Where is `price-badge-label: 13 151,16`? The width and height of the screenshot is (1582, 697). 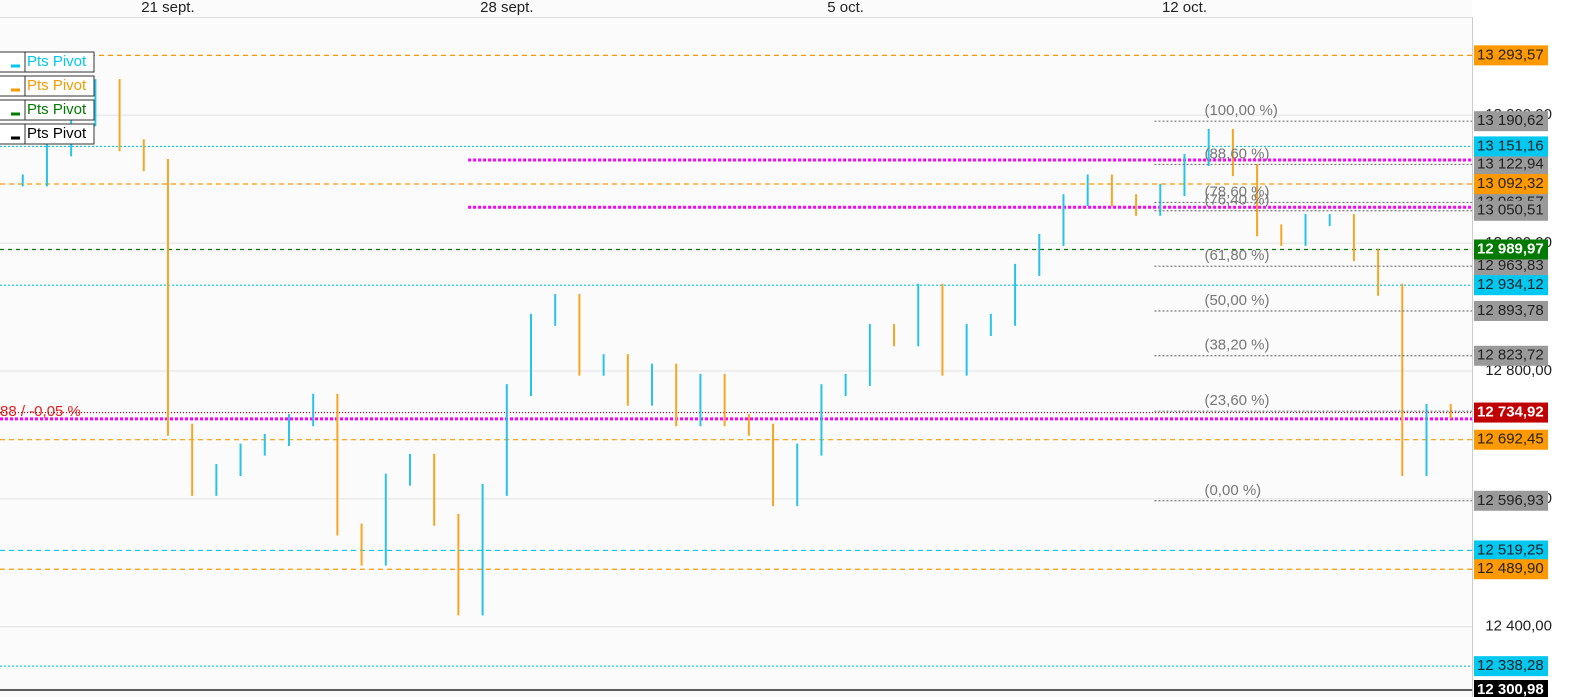 price-badge-label: 13 151,16 is located at coordinates (1510, 145).